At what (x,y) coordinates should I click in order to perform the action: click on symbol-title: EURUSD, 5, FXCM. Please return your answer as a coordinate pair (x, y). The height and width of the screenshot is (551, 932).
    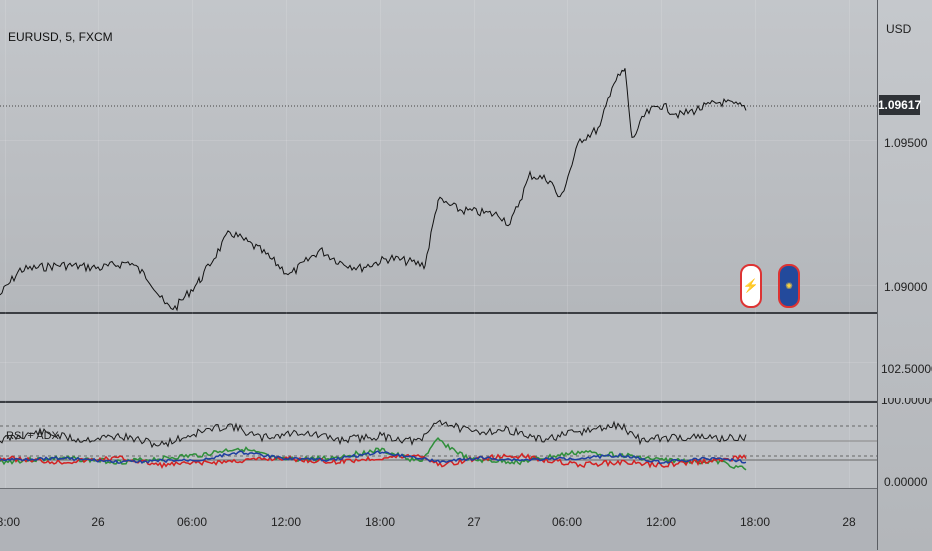
    Looking at the image, I should click on (60, 37).